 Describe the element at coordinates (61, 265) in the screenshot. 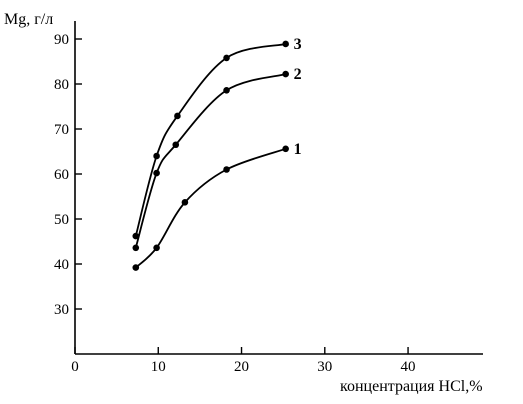

I see `y-tick-label: 40` at that location.